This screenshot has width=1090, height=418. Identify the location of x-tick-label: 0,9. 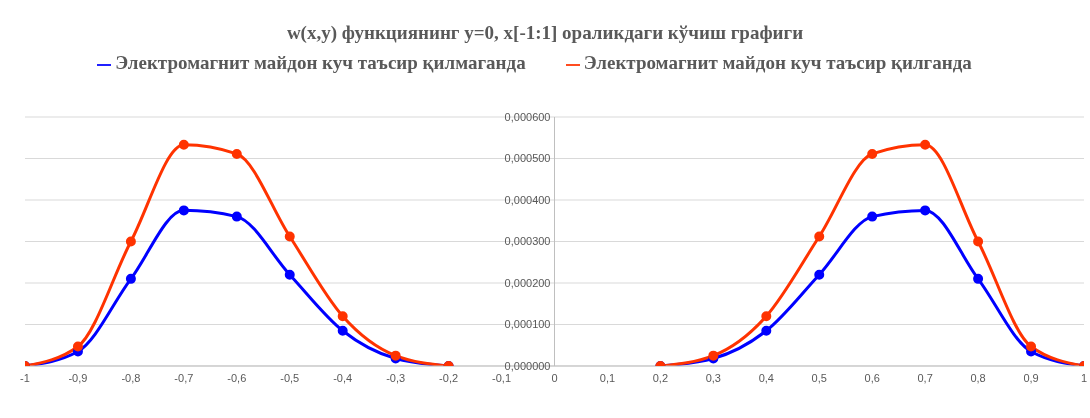
(1031, 377).